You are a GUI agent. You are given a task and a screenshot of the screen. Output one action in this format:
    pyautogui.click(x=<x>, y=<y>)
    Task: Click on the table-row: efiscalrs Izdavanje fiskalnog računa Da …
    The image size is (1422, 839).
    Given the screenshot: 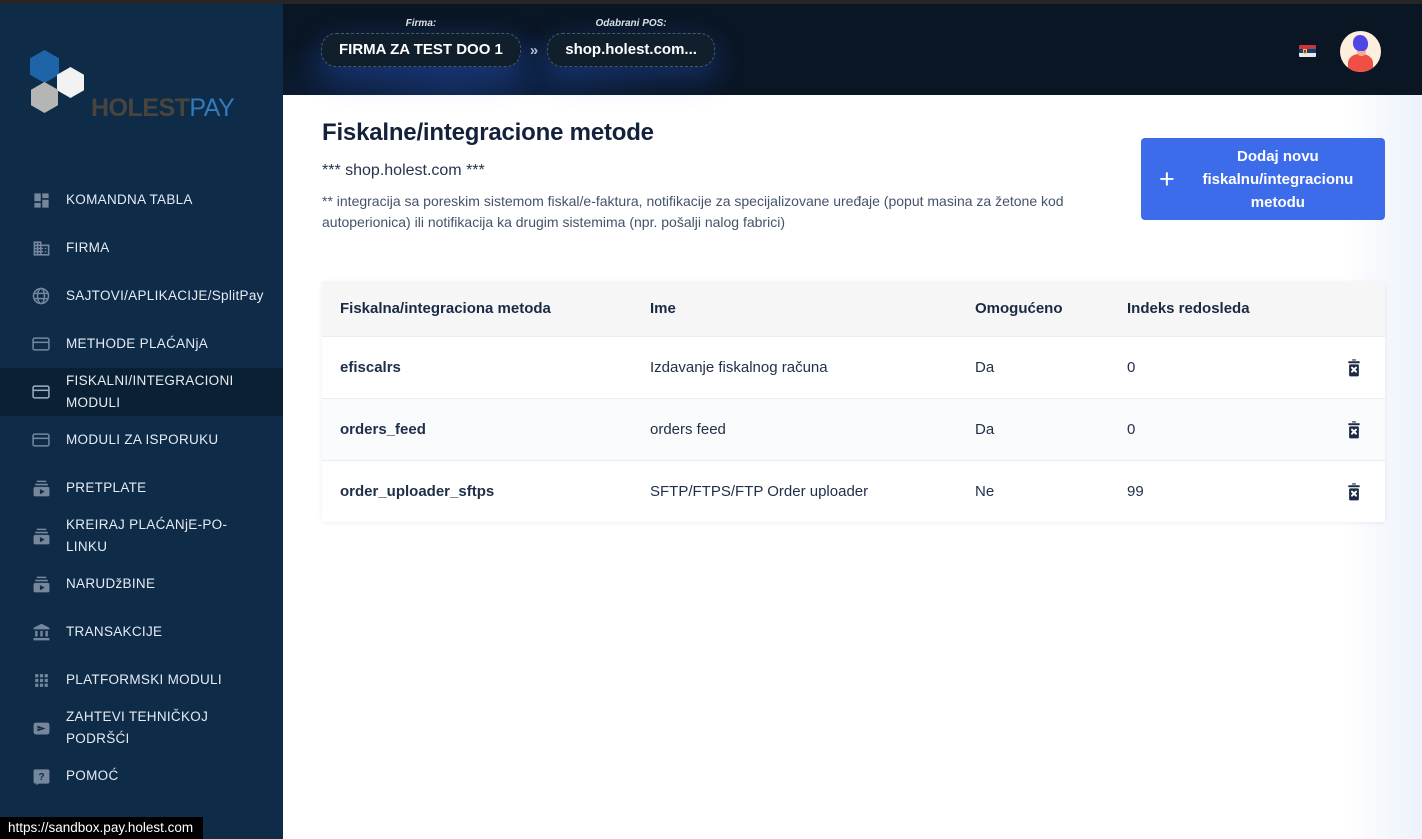 What is the action you would take?
    pyautogui.click(x=853, y=367)
    